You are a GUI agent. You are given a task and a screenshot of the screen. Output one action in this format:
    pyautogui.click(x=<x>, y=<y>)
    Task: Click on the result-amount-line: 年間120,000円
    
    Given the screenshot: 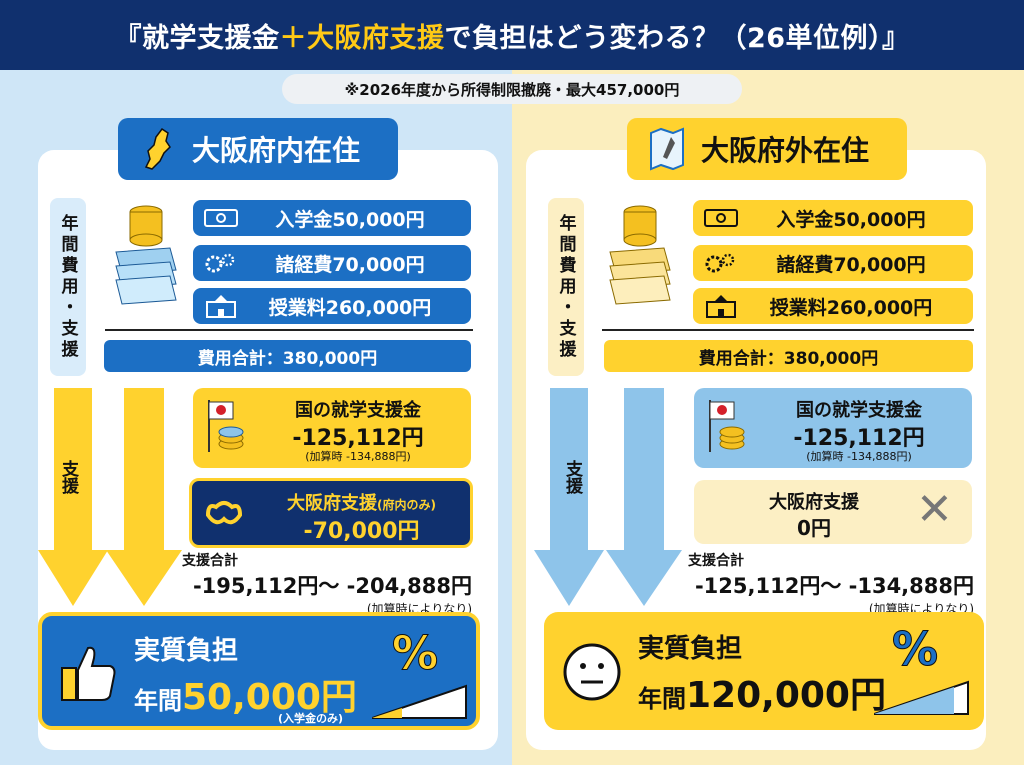 What is the action you would take?
    pyautogui.click(x=762, y=692)
    